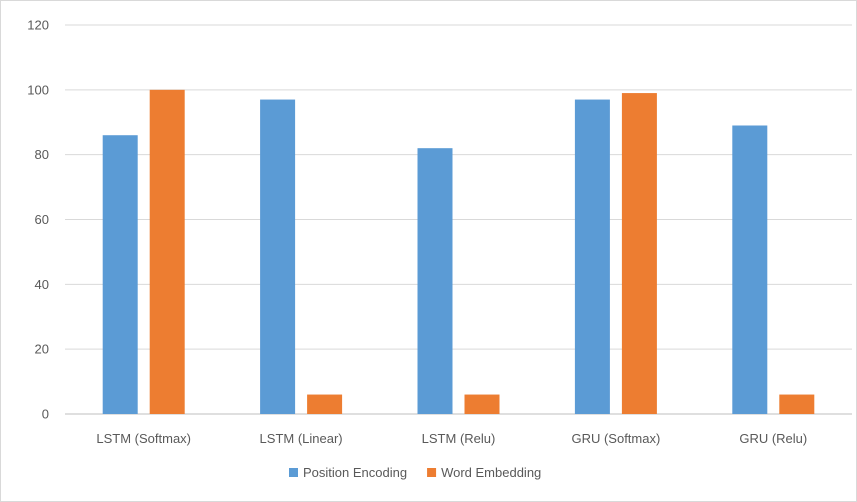  Describe the element at coordinates (38, 89) in the screenshot. I see `y-tick-label: 100` at that location.